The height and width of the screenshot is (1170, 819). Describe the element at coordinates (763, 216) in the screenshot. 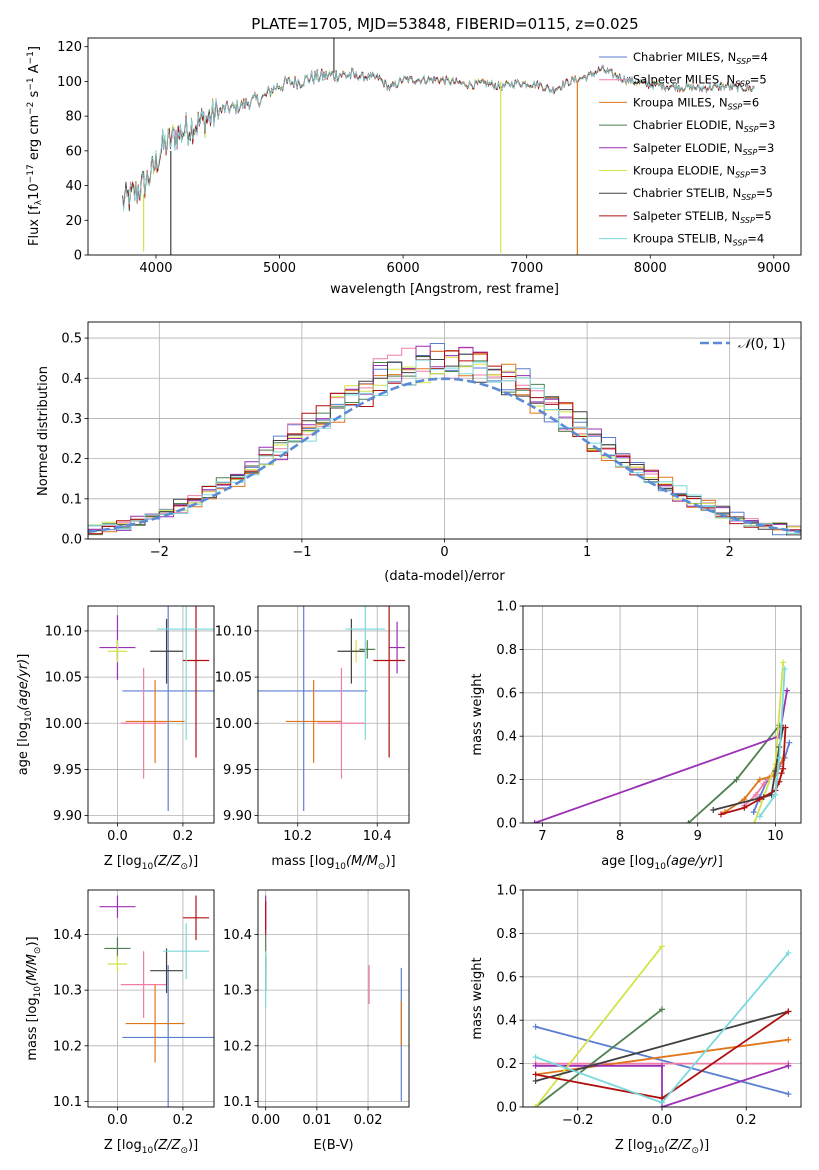

I see `label-part: =5` at that location.